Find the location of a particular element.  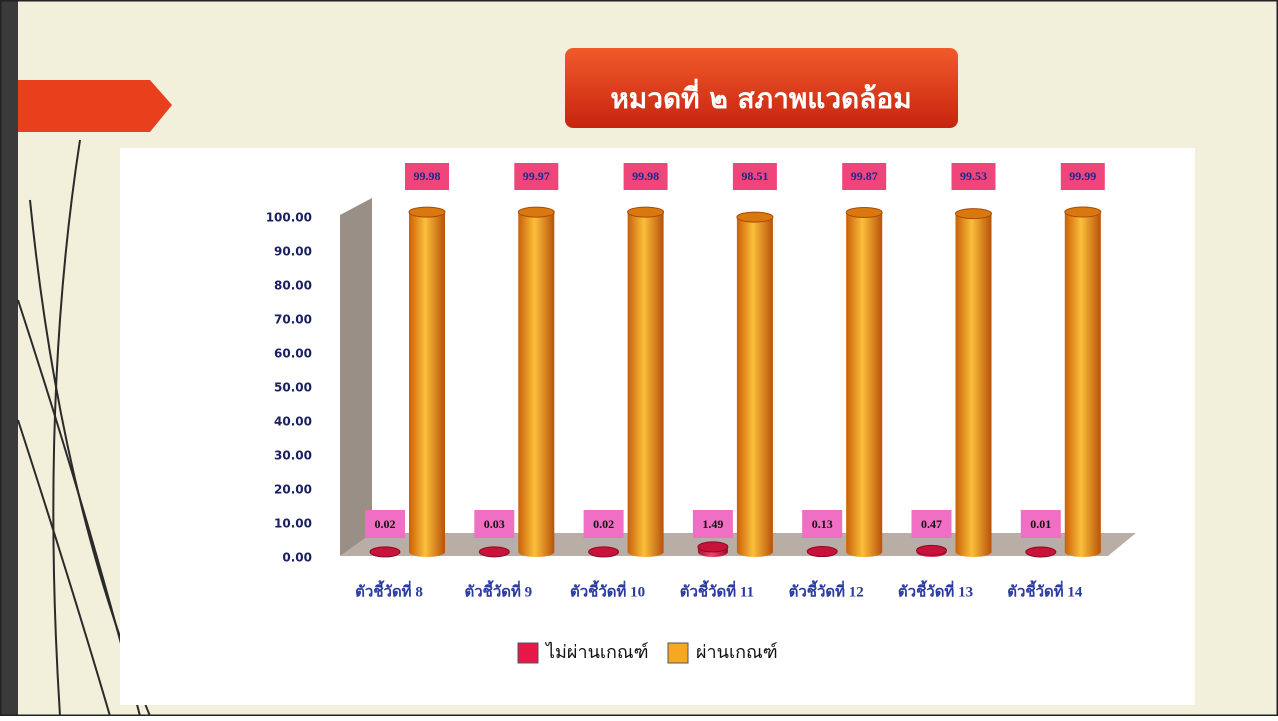

y-tick-label: 90.00 is located at coordinates (293, 252).